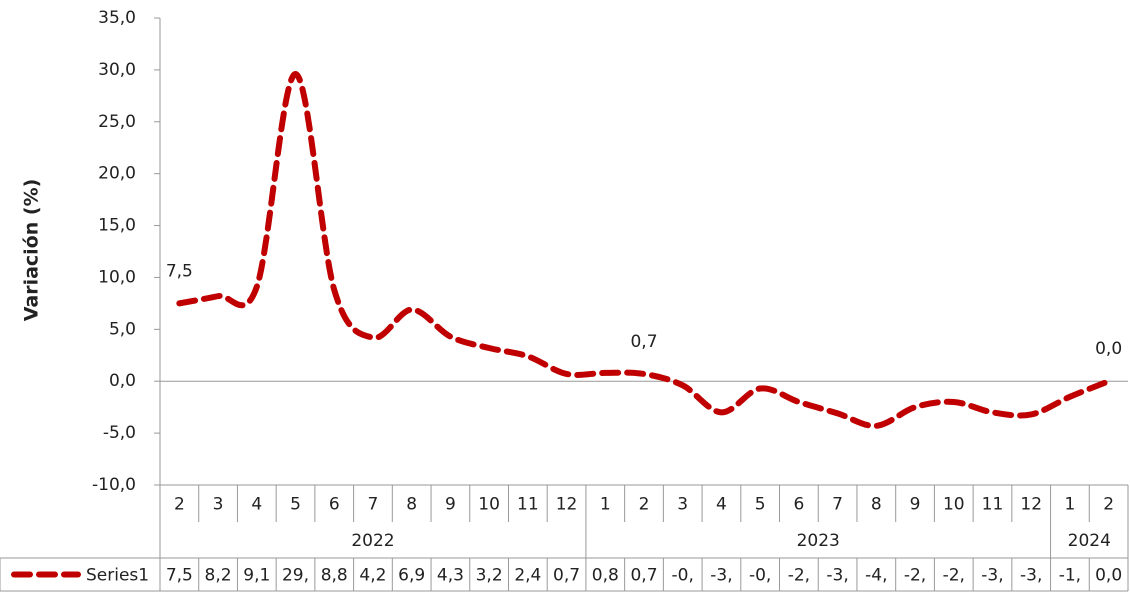 This screenshot has width=1130, height=592. Describe the element at coordinates (1070, 576) in the screenshot. I see `table-value: -1,` at that location.